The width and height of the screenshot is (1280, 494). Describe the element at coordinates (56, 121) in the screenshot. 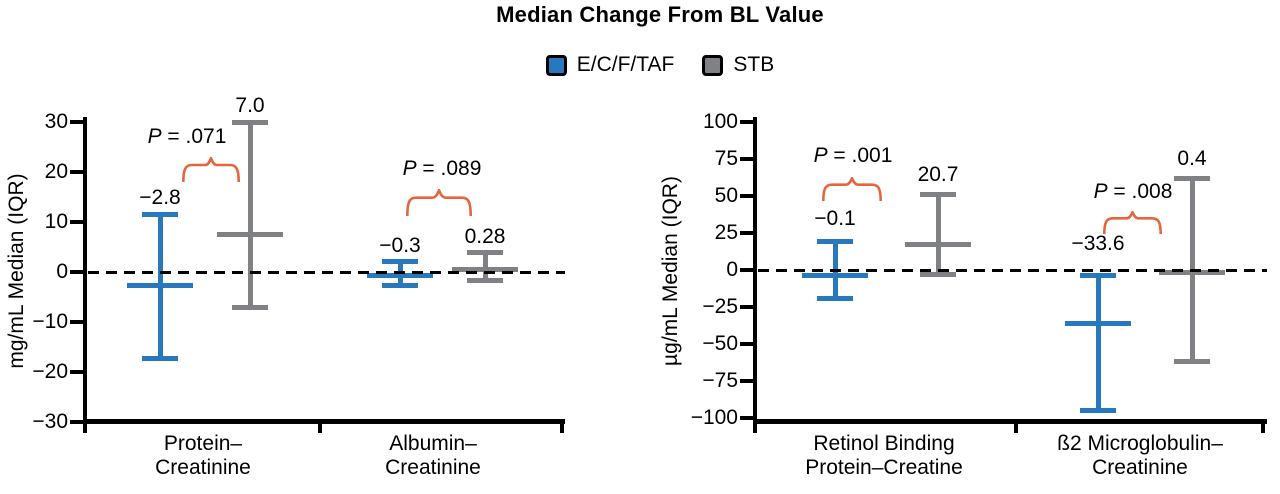

I see `y-tick-label: 30` at that location.